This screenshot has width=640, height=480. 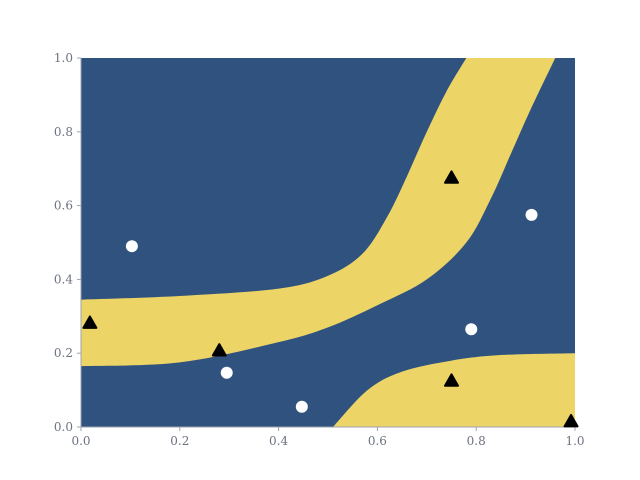 I want to click on y-axis-ticks: 0.0 0.2 0.4 0.6 0.8 1.0, so click(x=67, y=242).